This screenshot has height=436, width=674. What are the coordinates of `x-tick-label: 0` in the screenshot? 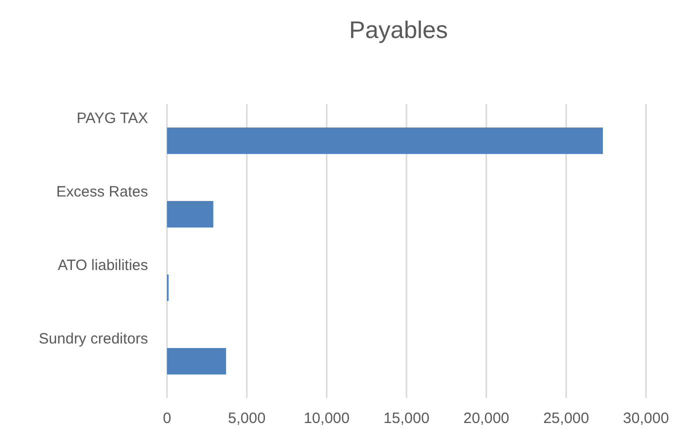 It's located at (167, 418).